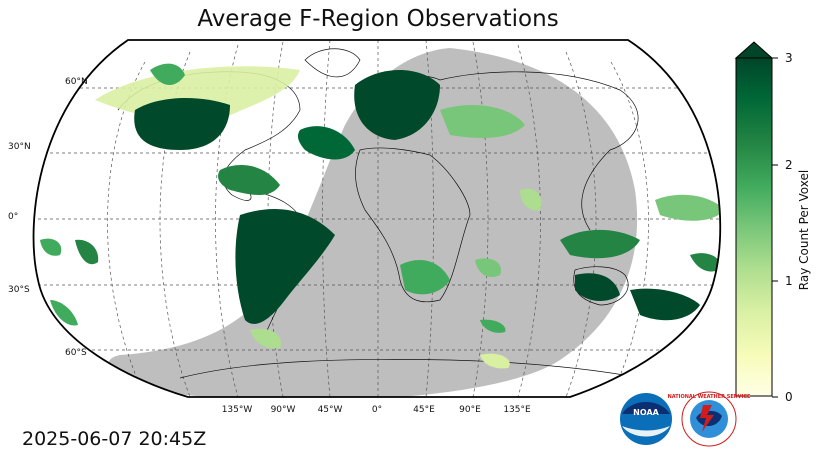 This screenshot has height=461, width=820. Describe the element at coordinates (283, 410) in the screenshot. I see `lon-label-90w: 90°W` at that location.